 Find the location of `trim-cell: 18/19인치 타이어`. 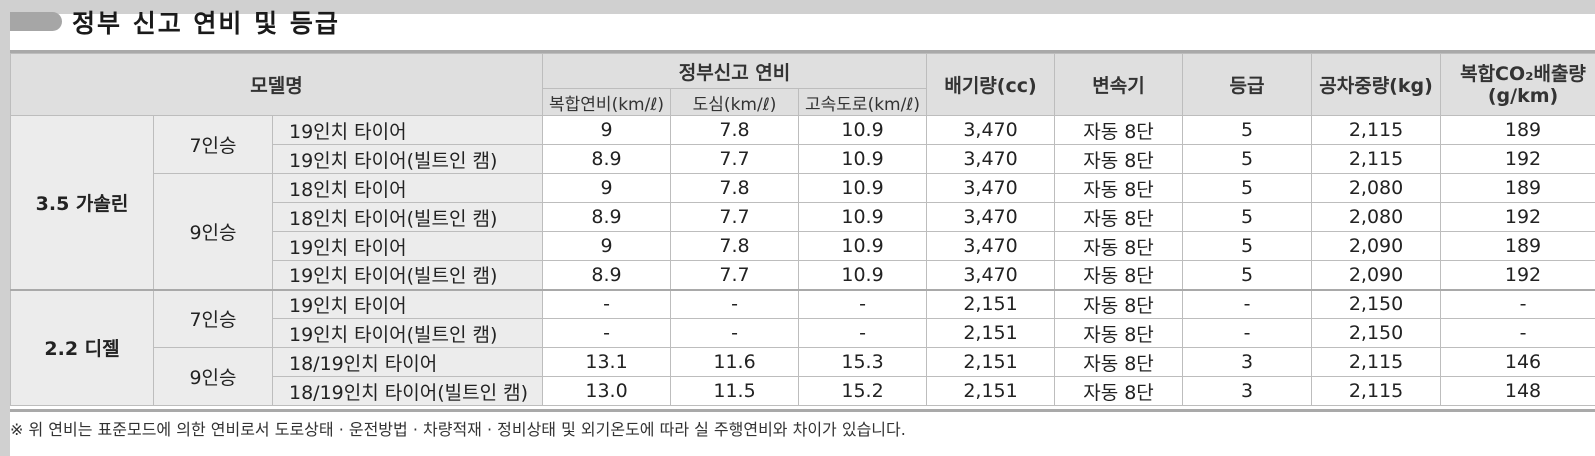

trim-cell: 18/19인치 타이어 is located at coordinates (407, 362).